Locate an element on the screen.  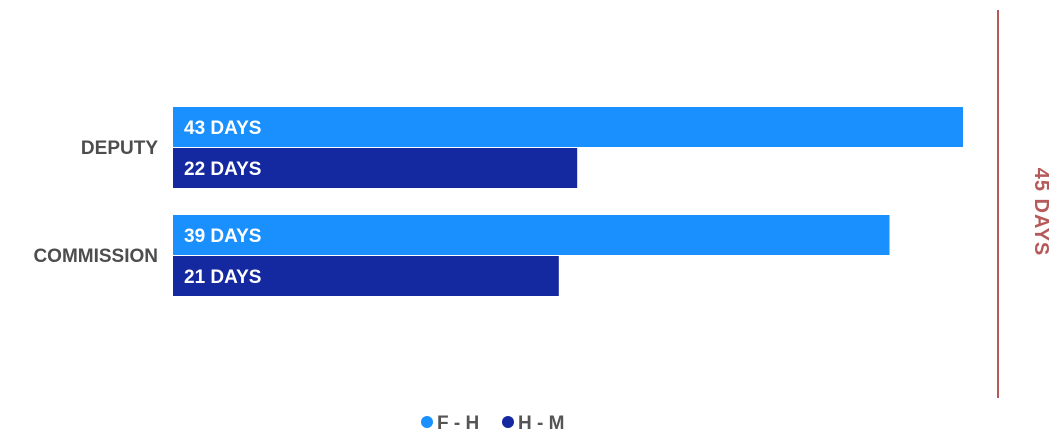
bar-label-deputy-h-m: 22 DAYS is located at coordinates (222, 169).